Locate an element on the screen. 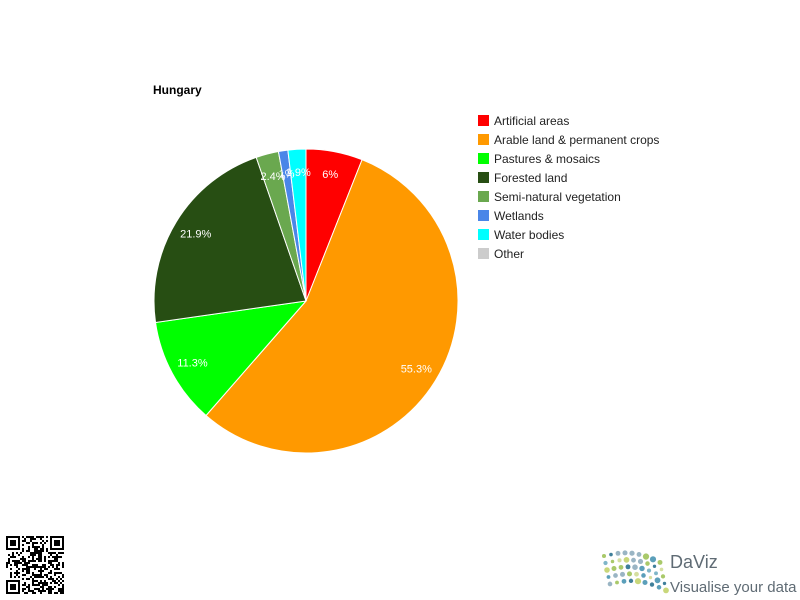 This screenshot has height=600, width=800. qr-code-icon is located at coordinates (35, 565).